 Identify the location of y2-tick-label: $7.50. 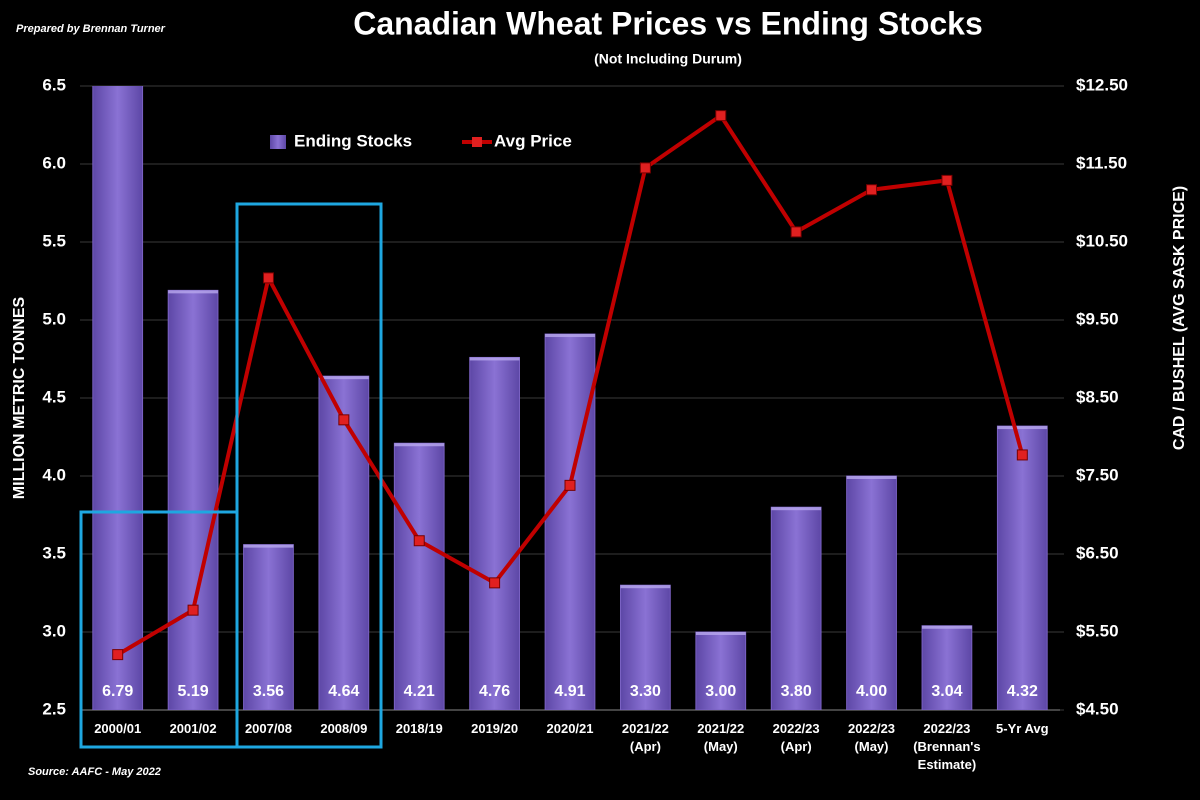
(1097, 474).